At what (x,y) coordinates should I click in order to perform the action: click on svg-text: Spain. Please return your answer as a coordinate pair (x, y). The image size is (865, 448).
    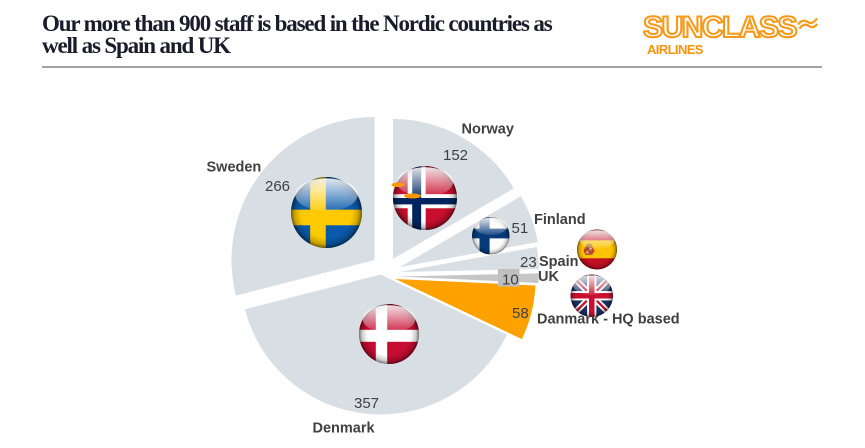
    Looking at the image, I should click on (558, 262).